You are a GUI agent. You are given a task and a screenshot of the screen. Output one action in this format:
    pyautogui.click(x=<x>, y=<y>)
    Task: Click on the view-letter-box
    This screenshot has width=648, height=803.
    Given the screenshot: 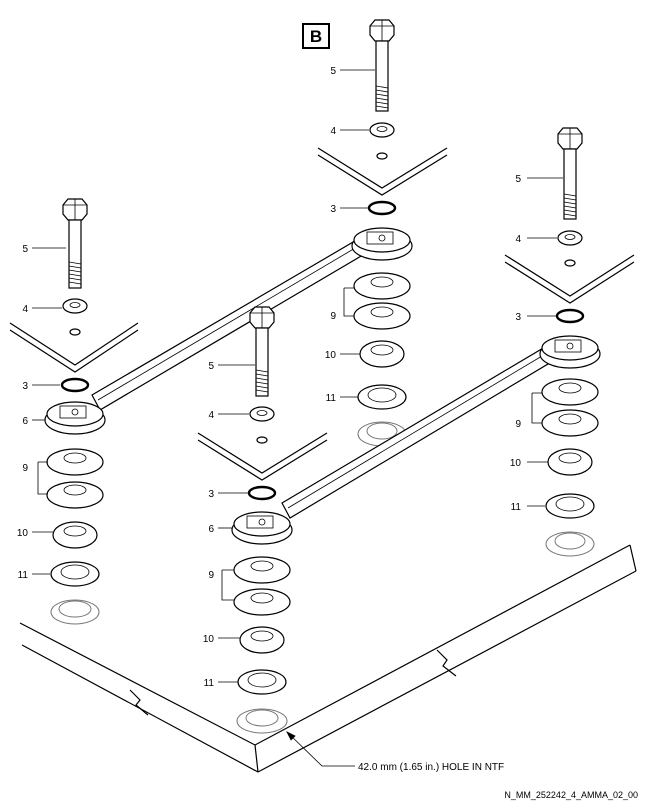 What is the action you would take?
    pyautogui.click(x=316, y=36)
    